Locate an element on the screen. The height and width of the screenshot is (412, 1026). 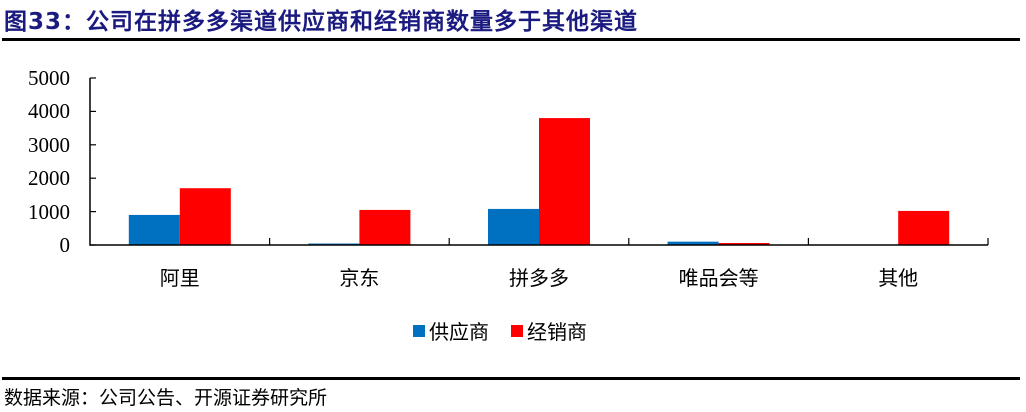
y-tick-label: 1000 is located at coordinates (49, 211).